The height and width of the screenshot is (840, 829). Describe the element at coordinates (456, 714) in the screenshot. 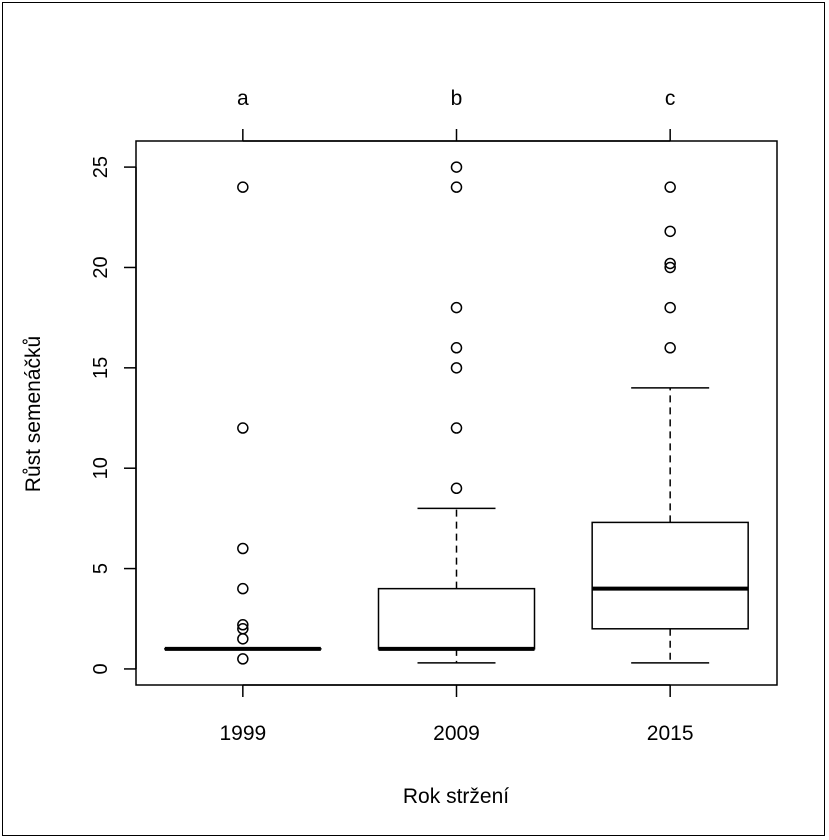

I see `x-axis: 1999 2009 2015` at that location.